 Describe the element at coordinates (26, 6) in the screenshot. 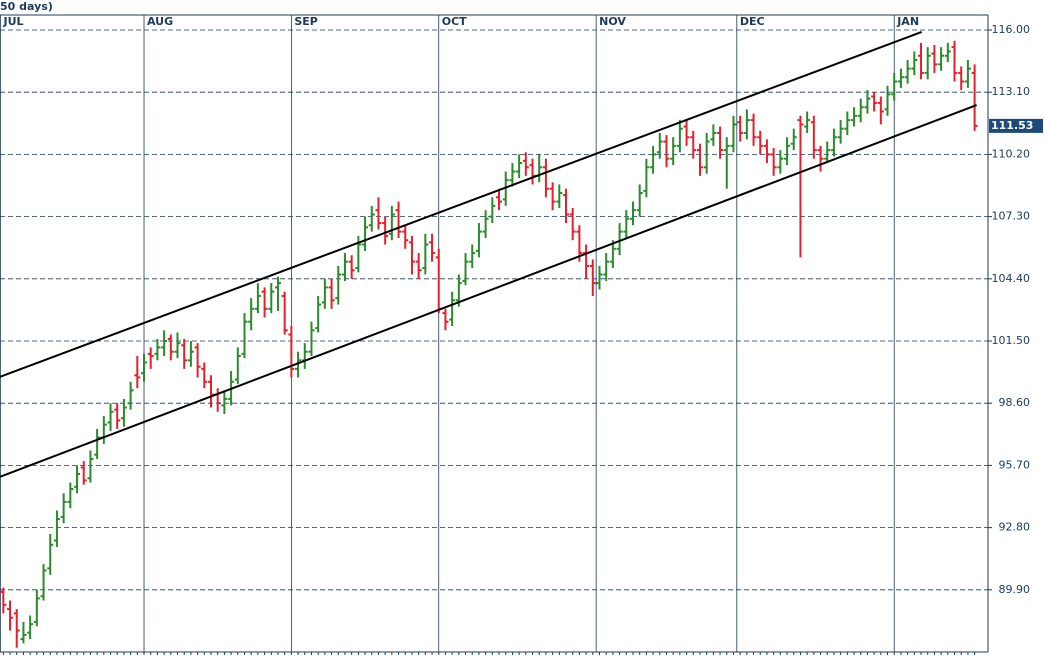

I see `chart-title: 50 days)` at that location.